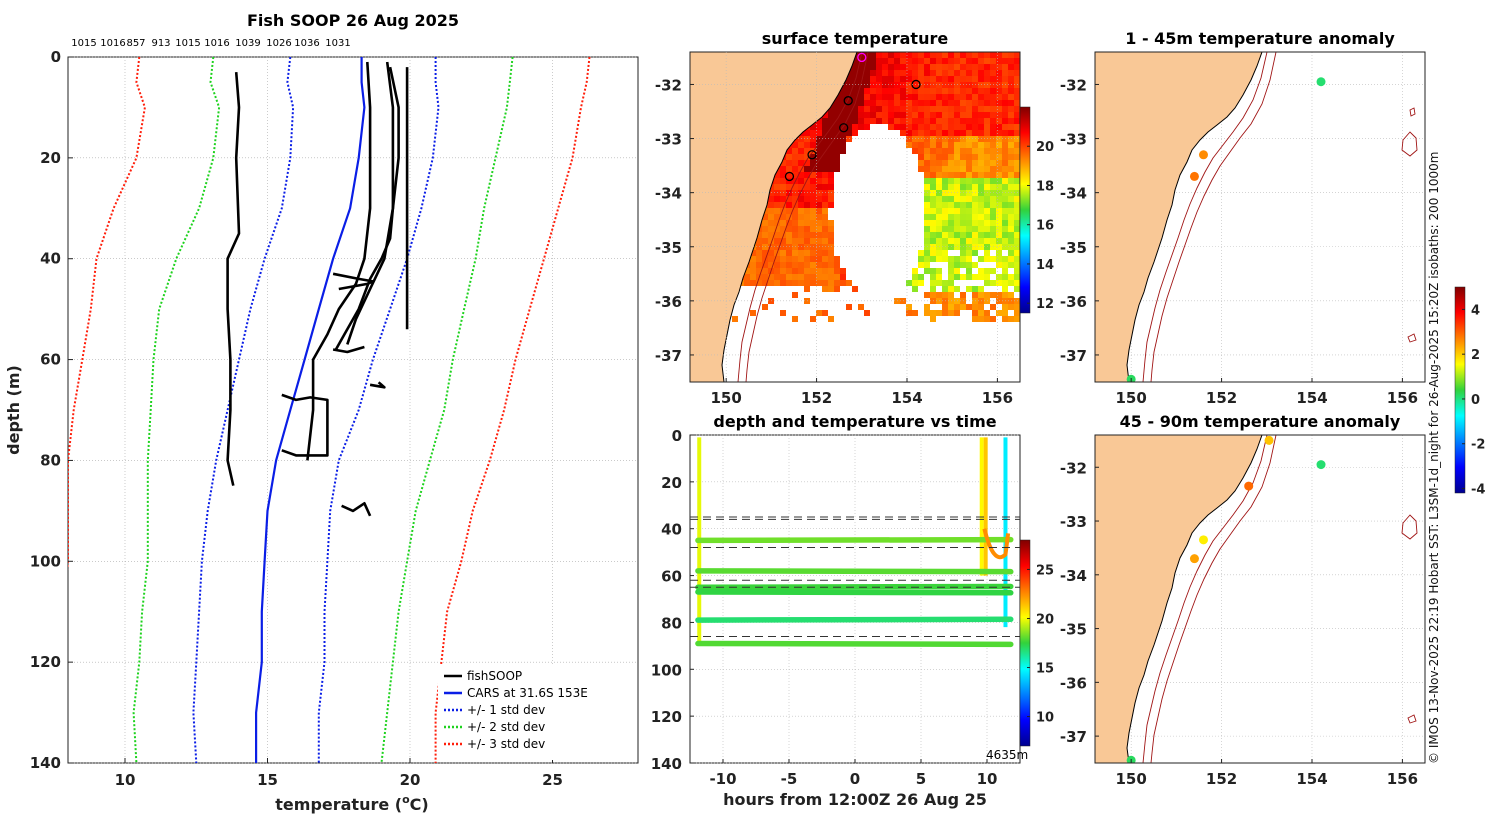 The image size is (1500, 820). Describe the element at coordinates (1073, 194) in the screenshot. I see `anom1-ytick-label: -34` at that location.